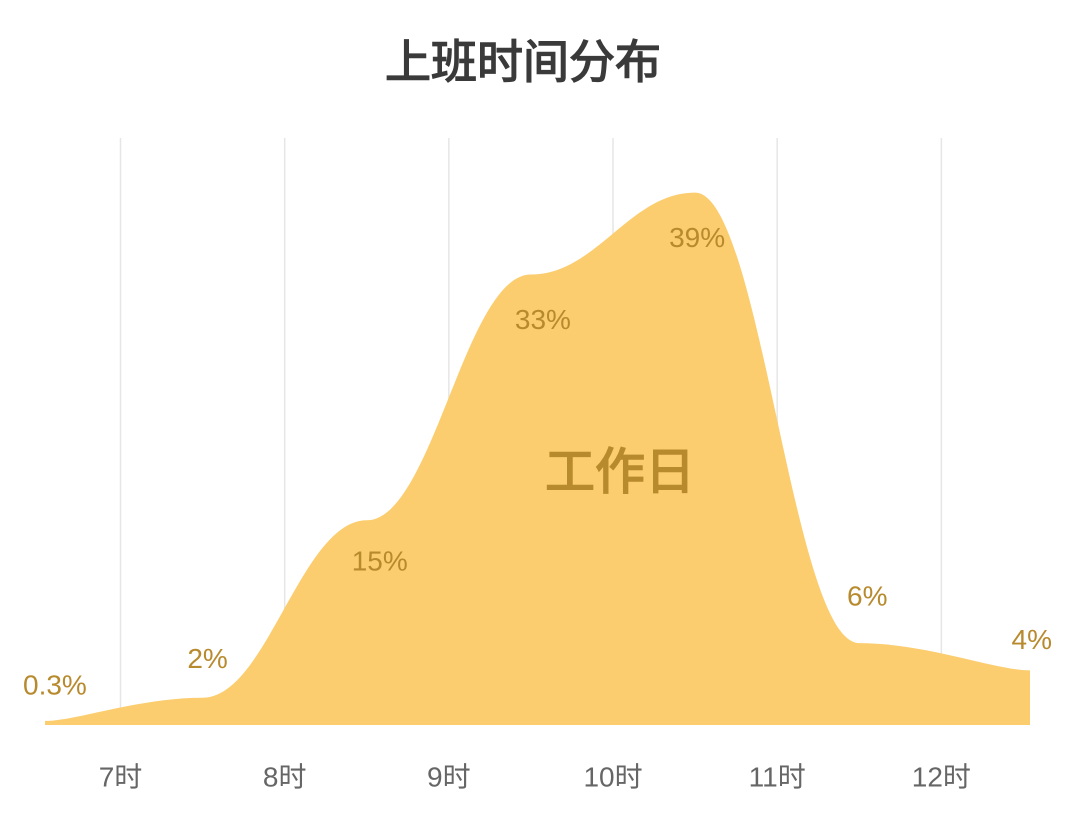 The image size is (1080, 830). I want to click on x-tick-label: 10时, so click(612, 776).